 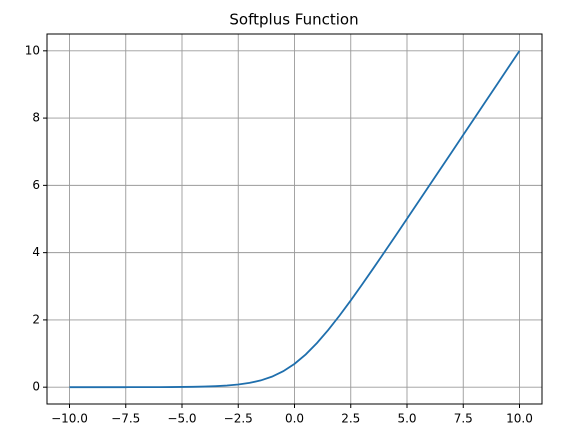 I want to click on x-tick-label: 2.5, so click(x=350, y=419).